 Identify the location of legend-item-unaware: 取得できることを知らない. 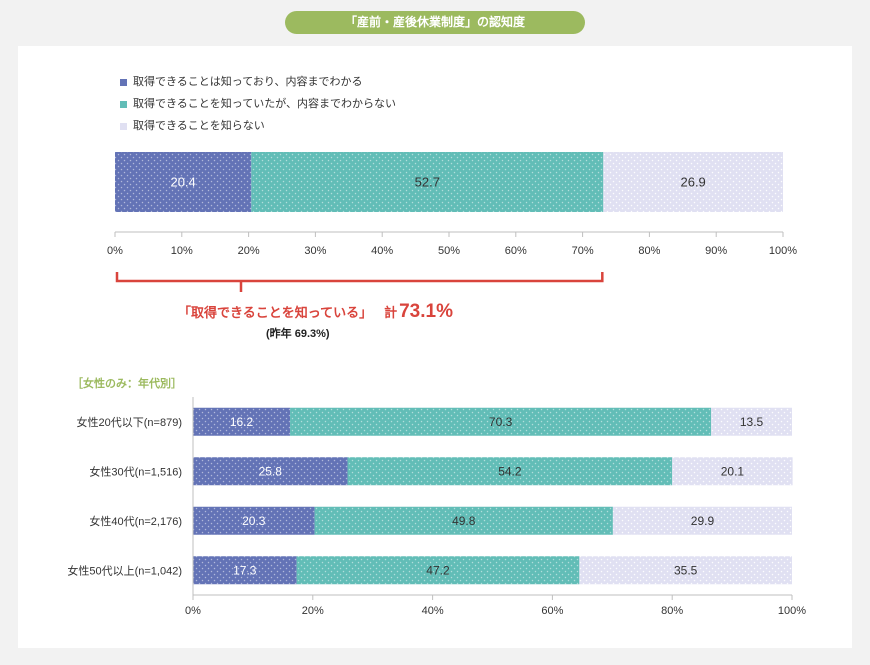
(258, 126).